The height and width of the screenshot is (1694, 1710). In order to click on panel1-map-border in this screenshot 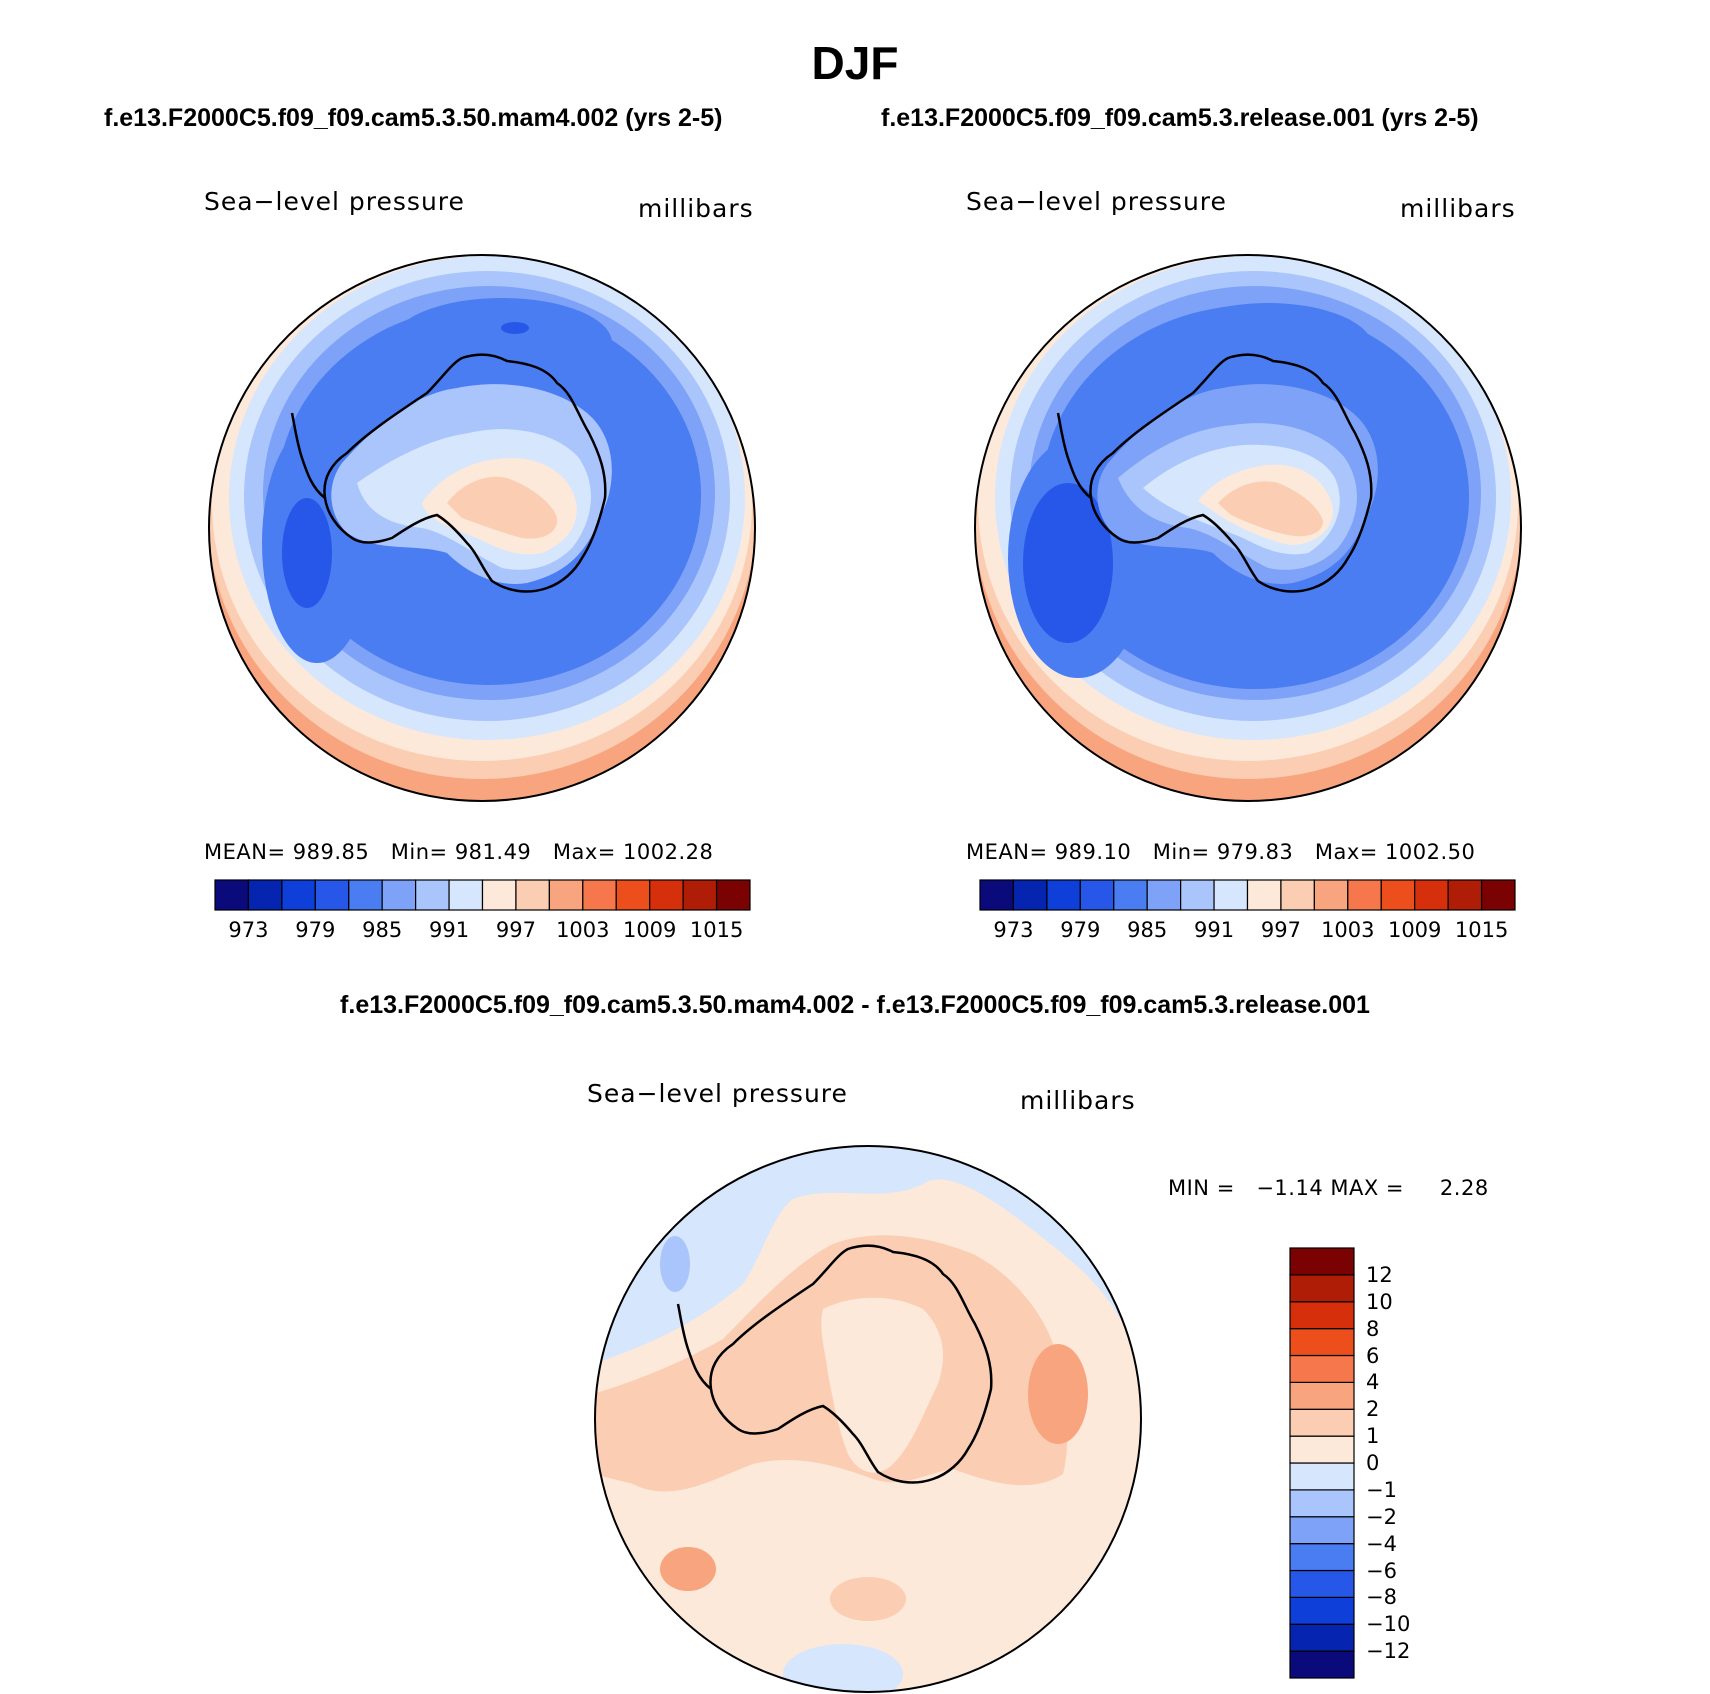, I will do `click(482, 528)`.